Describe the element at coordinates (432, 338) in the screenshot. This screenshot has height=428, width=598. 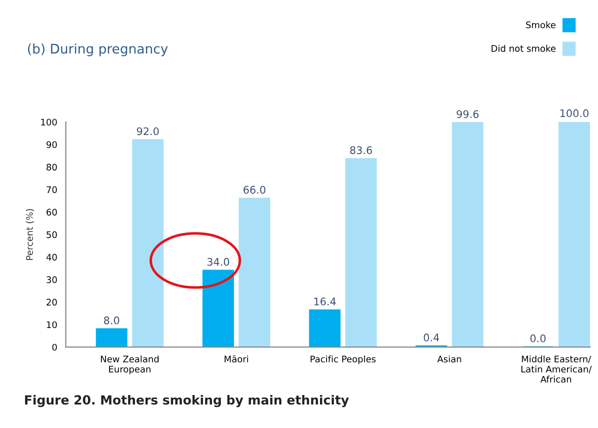
I see `data-label: 0.4` at that location.